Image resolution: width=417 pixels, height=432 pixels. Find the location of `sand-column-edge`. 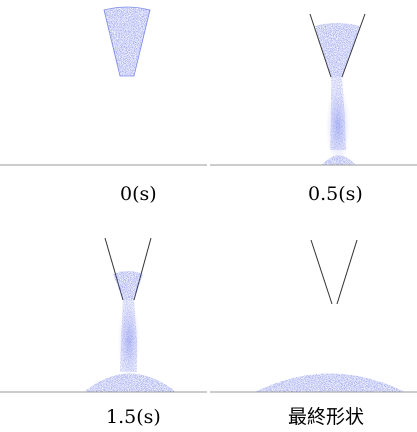

sand-column-edge is located at coordinates (127, 41).